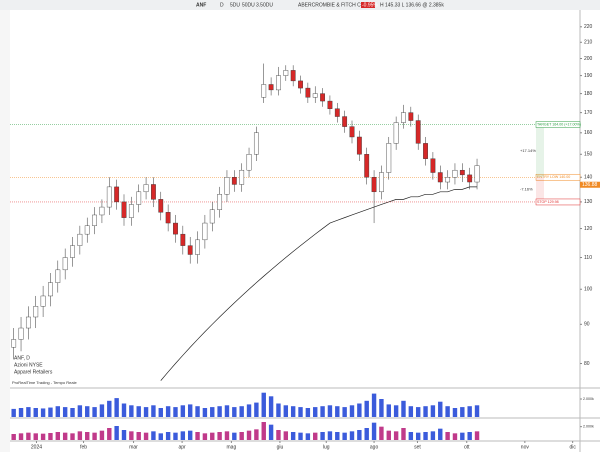 The width and height of the screenshot is (600, 457). I want to click on y-tick-label: 160, so click(588, 133).